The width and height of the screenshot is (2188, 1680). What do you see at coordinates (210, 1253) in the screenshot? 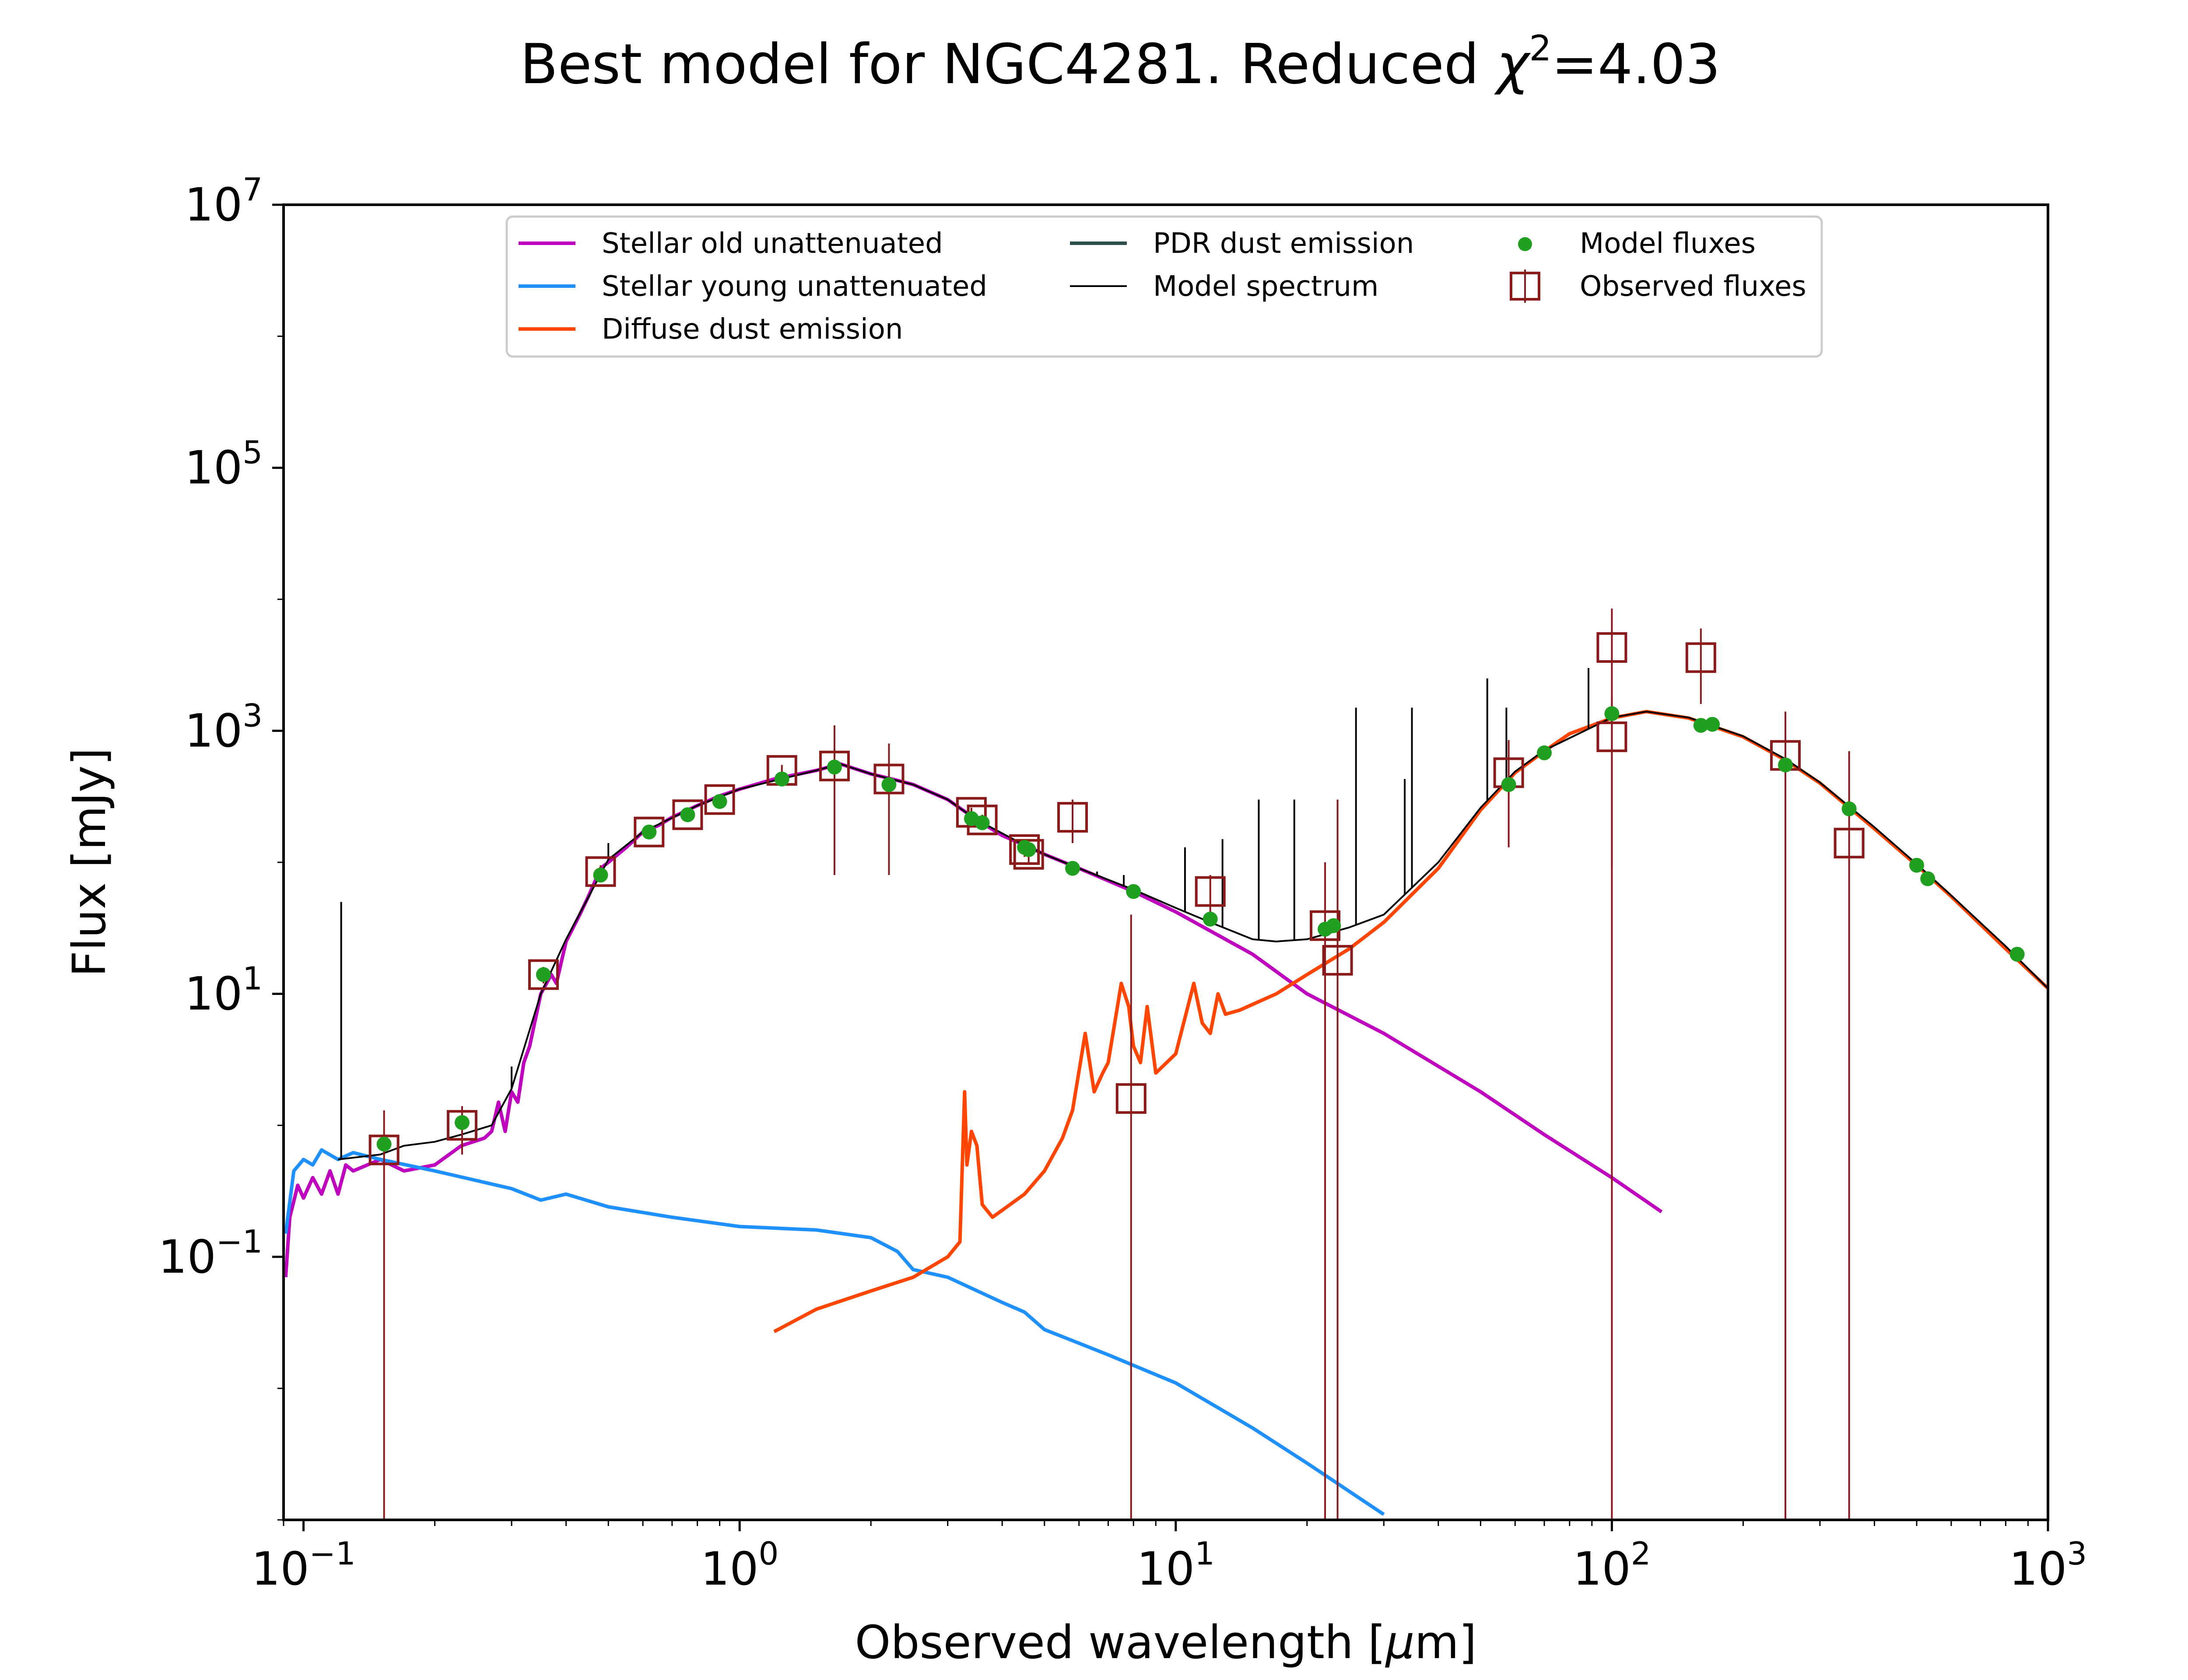
I see `y-tick-label: 10⁻¹` at bounding box center [210, 1253].